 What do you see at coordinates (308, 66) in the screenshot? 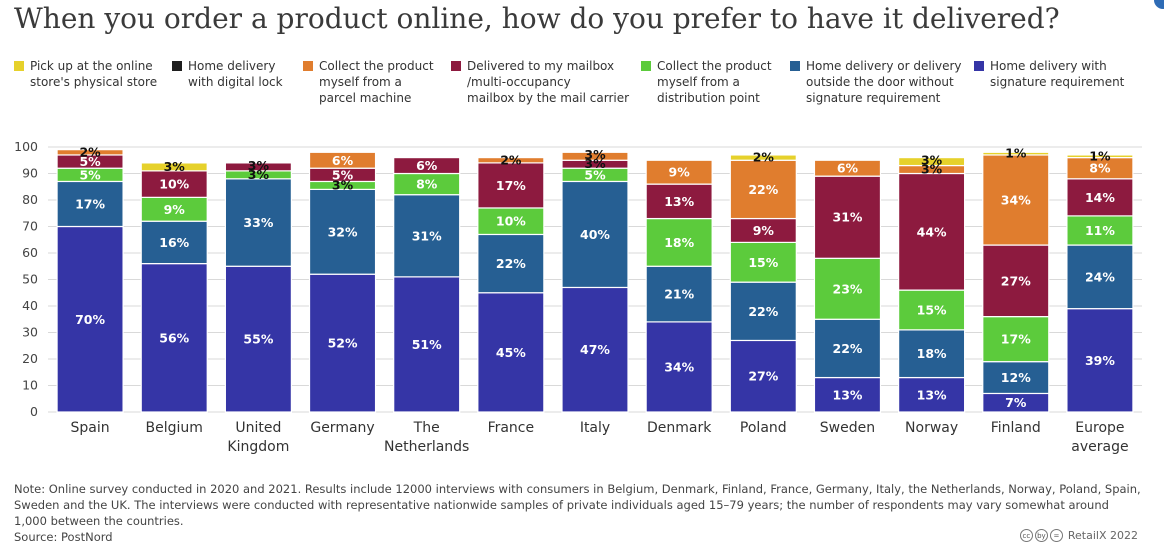
I see `legend-swatch-parcel-machine` at bounding box center [308, 66].